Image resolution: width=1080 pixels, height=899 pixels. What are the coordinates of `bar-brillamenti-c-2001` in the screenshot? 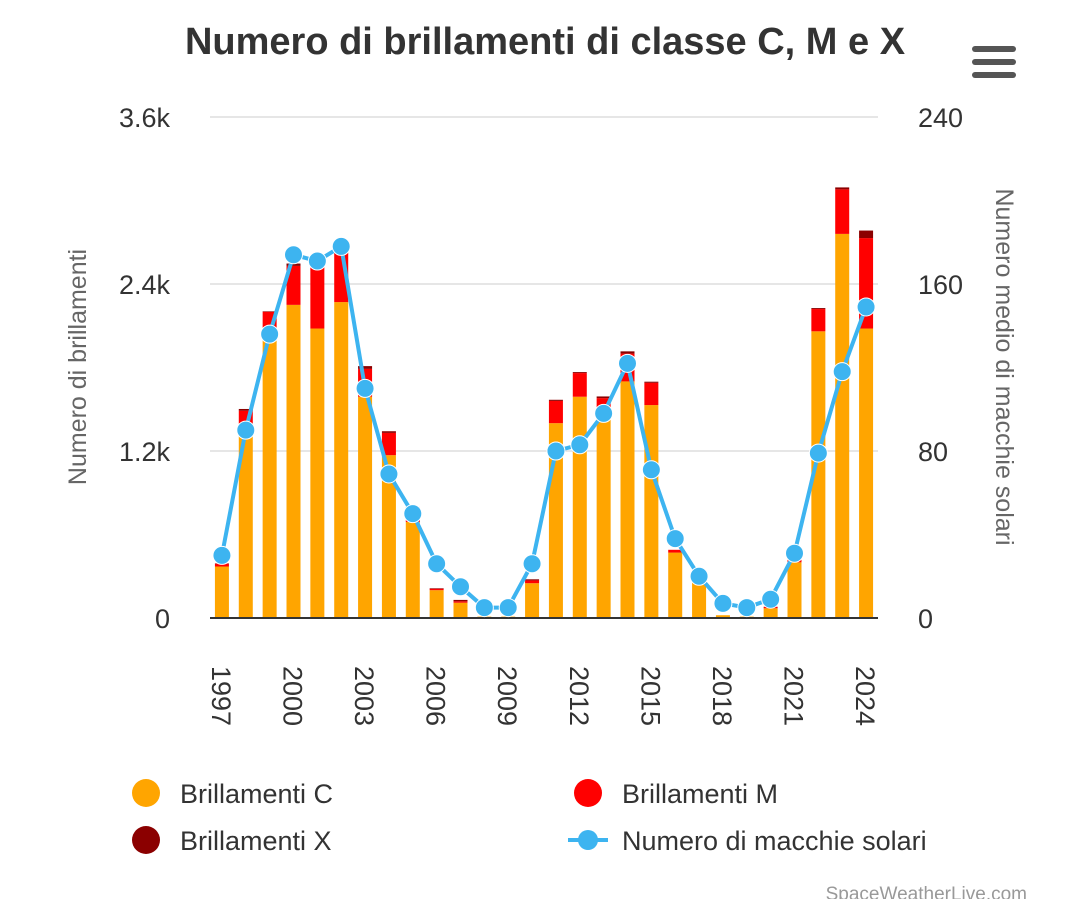 It's located at (317, 473).